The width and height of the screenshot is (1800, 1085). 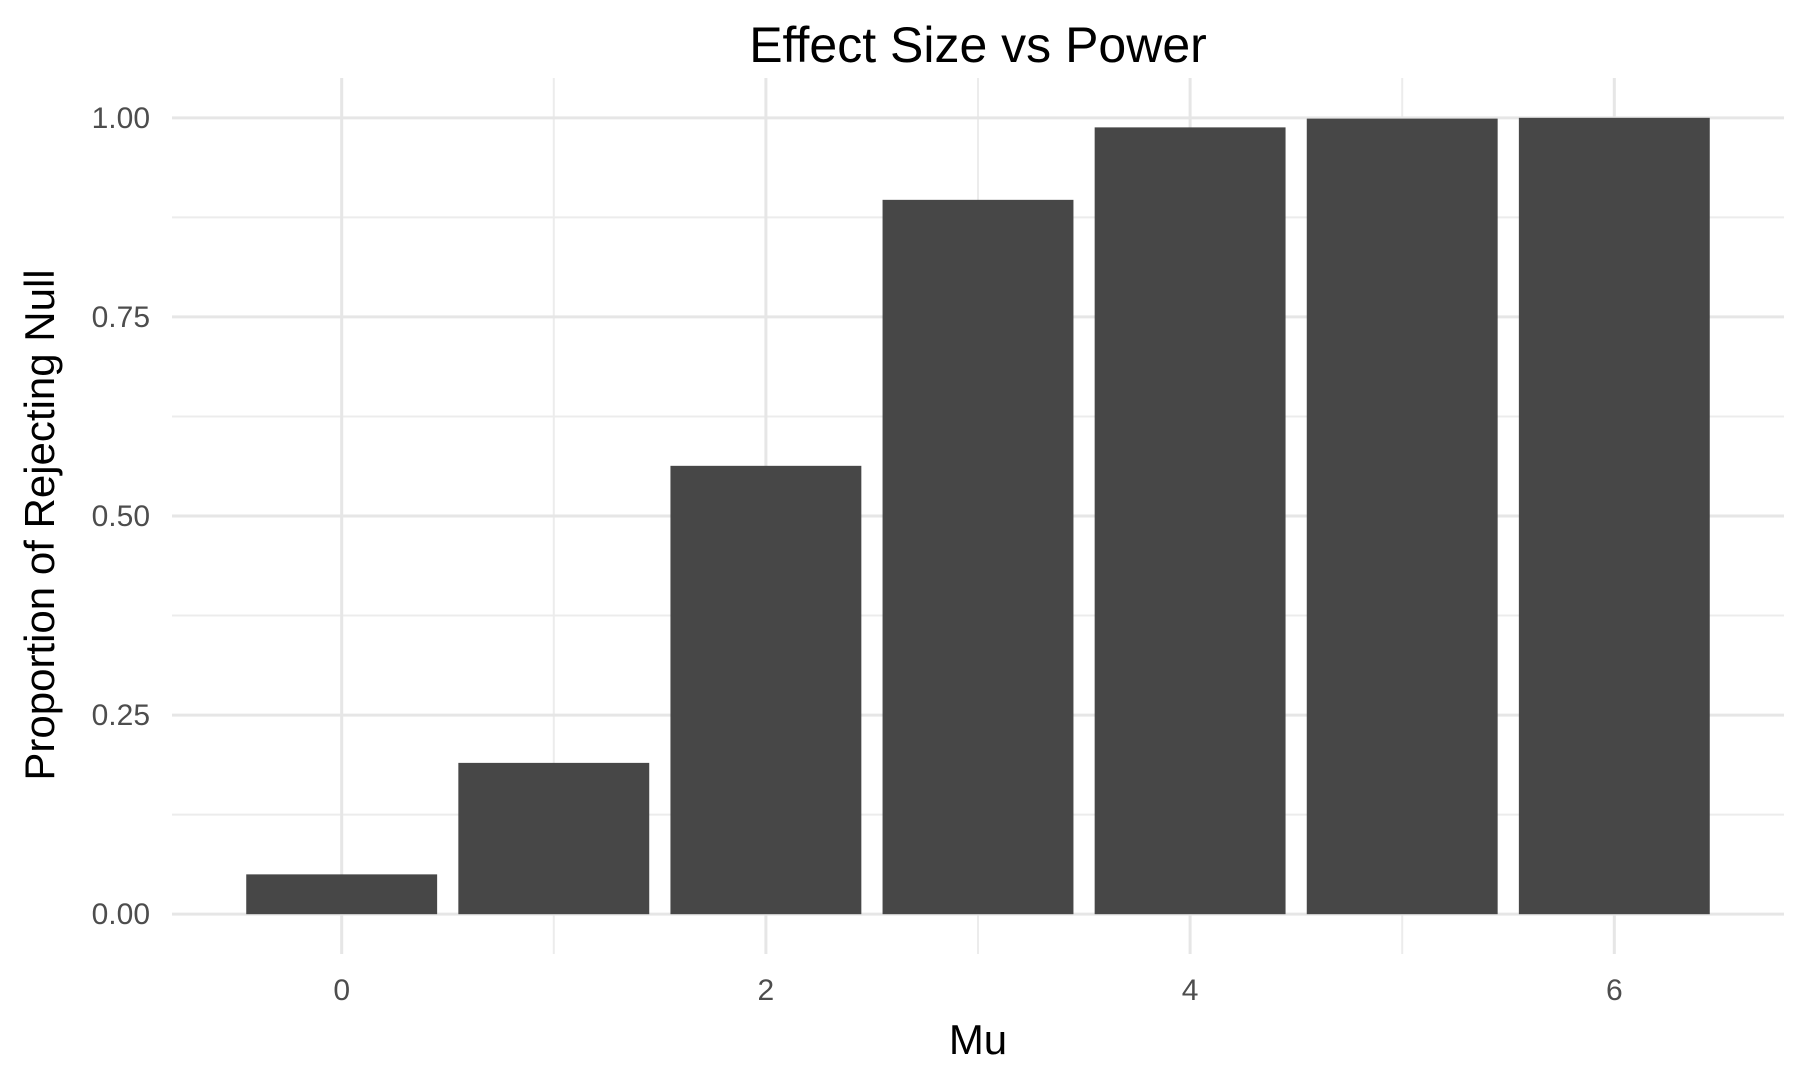 What do you see at coordinates (1614, 990) in the screenshot?
I see `x-tick-label: 6` at bounding box center [1614, 990].